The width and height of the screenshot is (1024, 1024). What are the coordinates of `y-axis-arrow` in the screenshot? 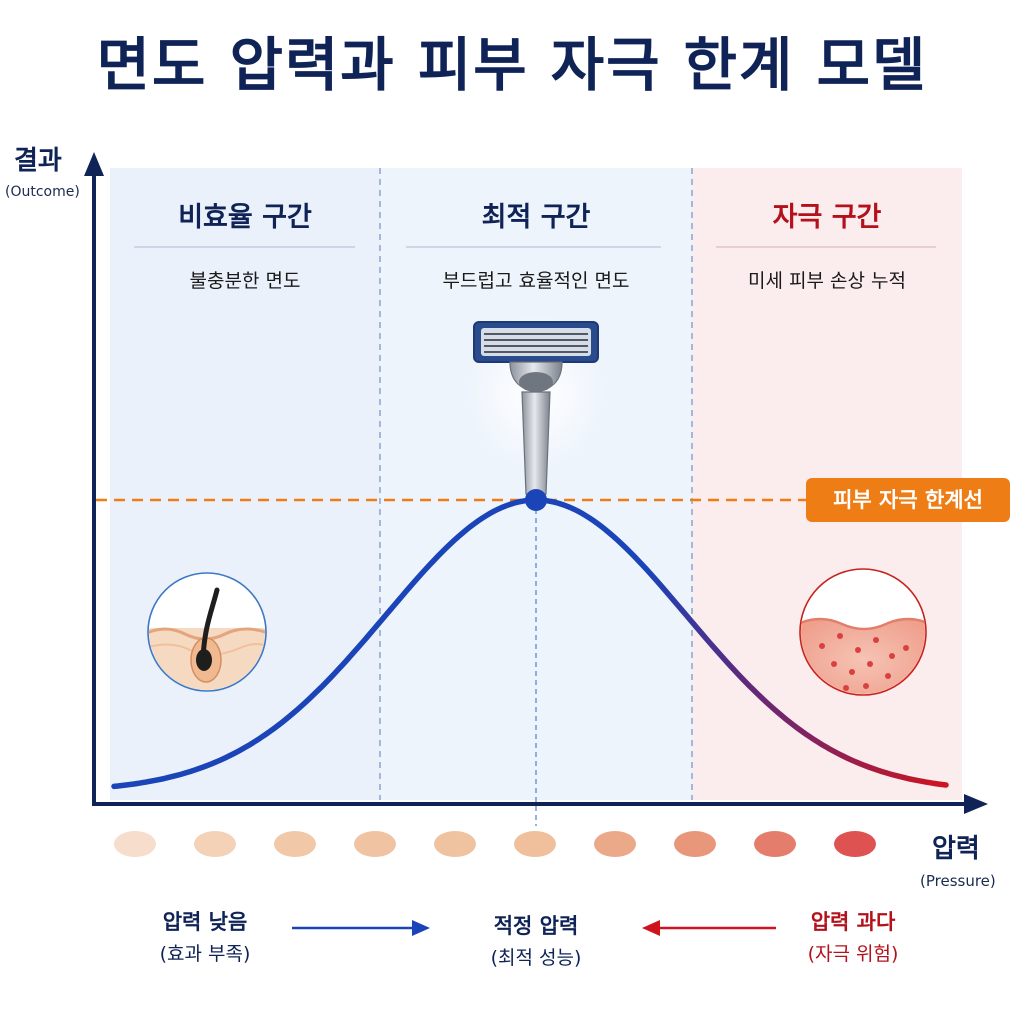 It's located at (94, 164).